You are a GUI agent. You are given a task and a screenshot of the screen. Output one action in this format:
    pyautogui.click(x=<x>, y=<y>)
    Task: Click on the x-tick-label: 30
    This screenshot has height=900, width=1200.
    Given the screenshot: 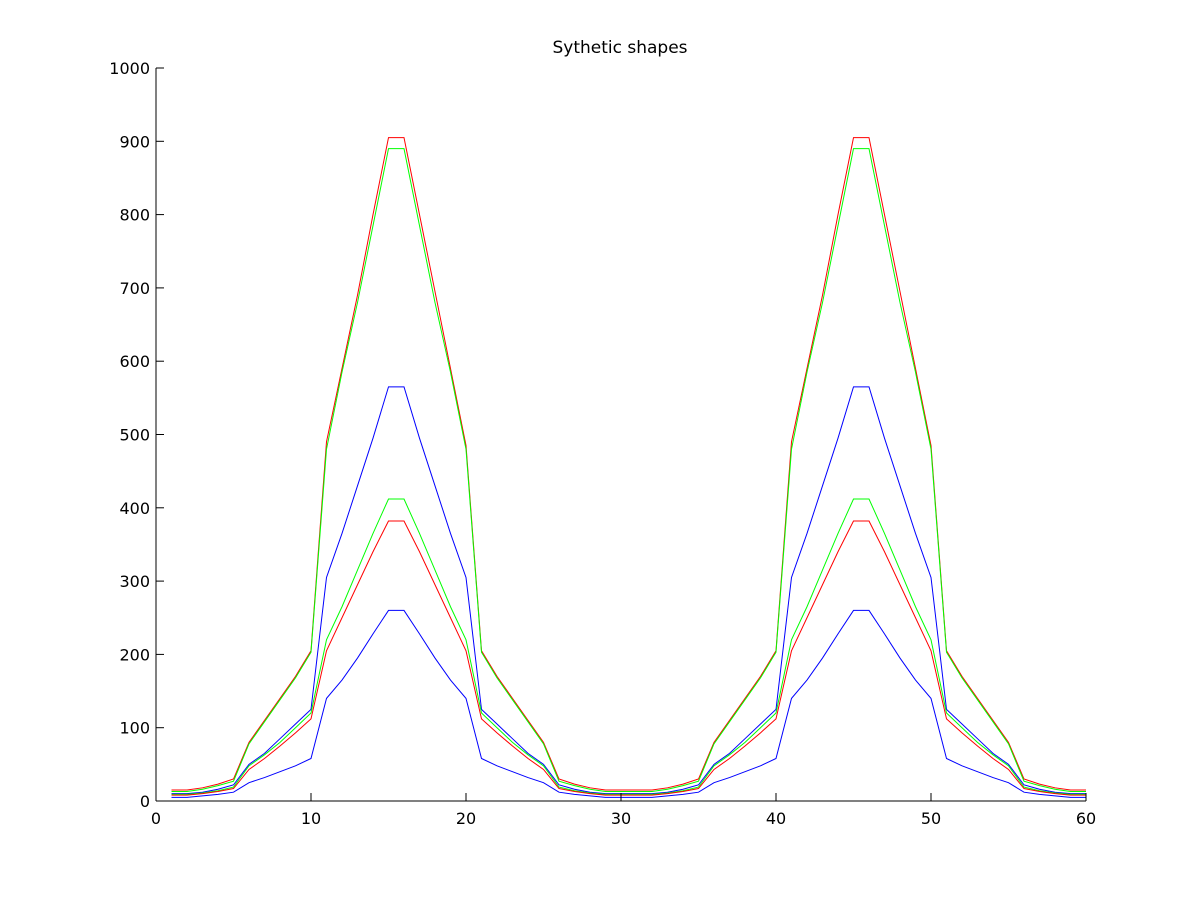 What is the action you would take?
    pyautogui.click(x=621, y=818)
    